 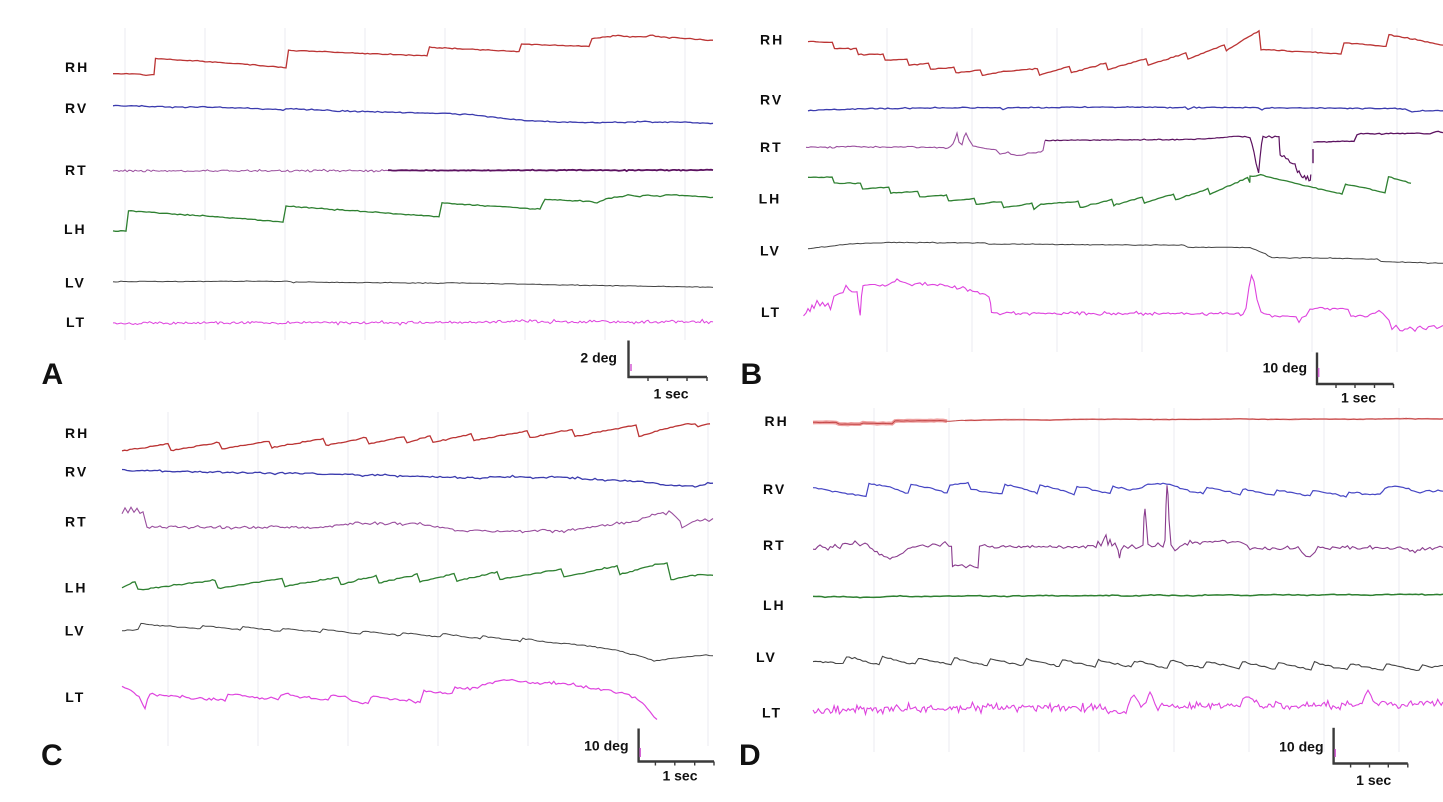 I want to click on svg-text: C, so click(x=52, y=755).